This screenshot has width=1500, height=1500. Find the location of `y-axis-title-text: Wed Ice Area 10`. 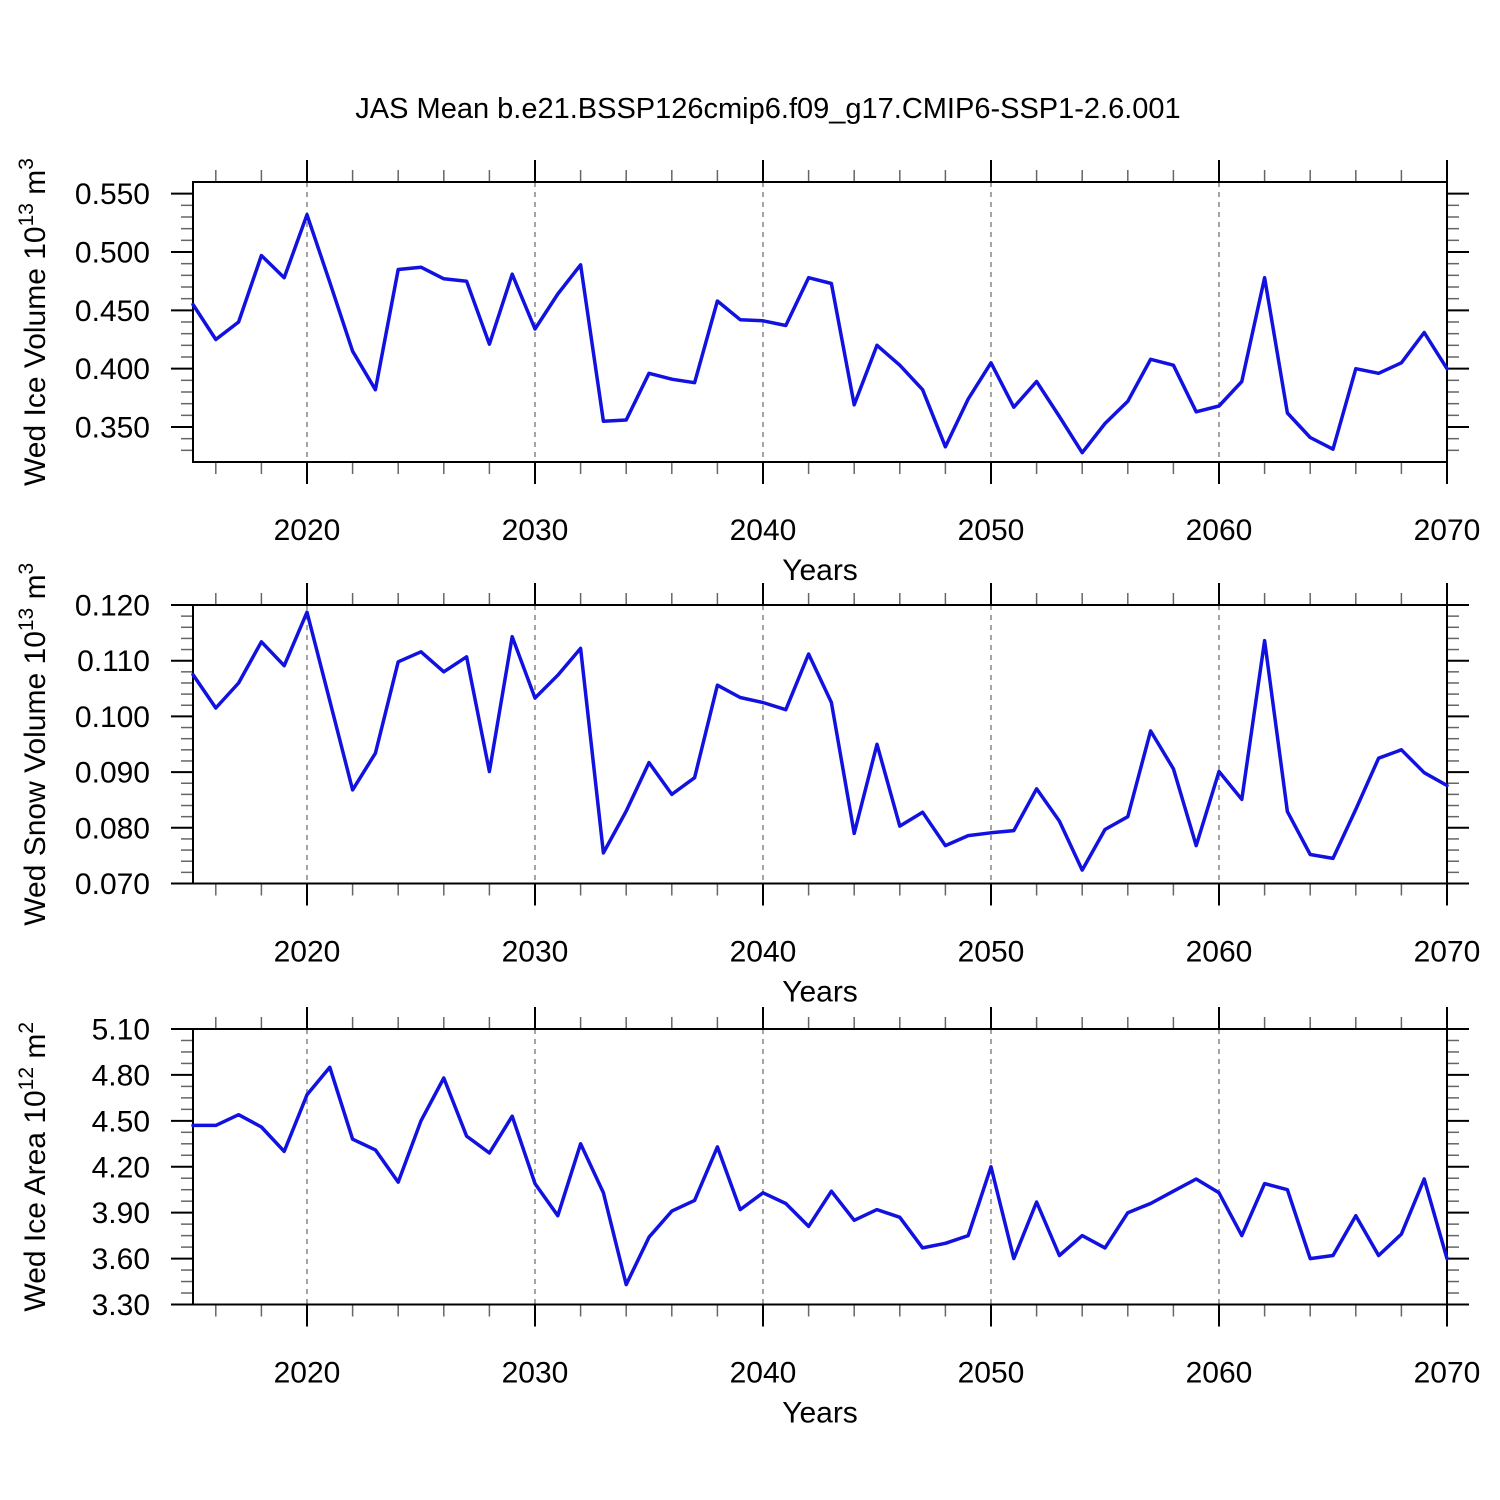

y-axis-title-text: Wed Ice Area 10 is located at coordinates (35, 1200).